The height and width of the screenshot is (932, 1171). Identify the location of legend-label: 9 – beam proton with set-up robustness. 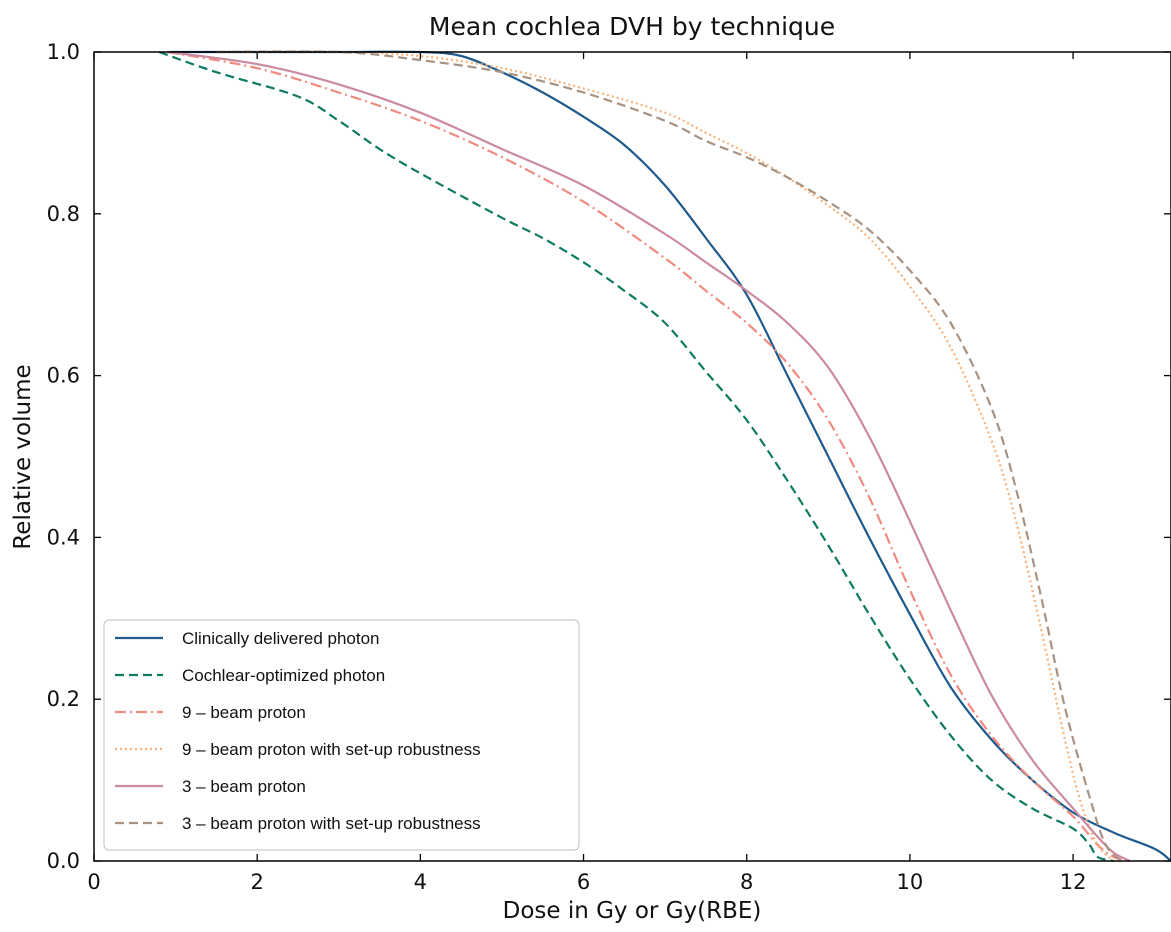
(331, 749).